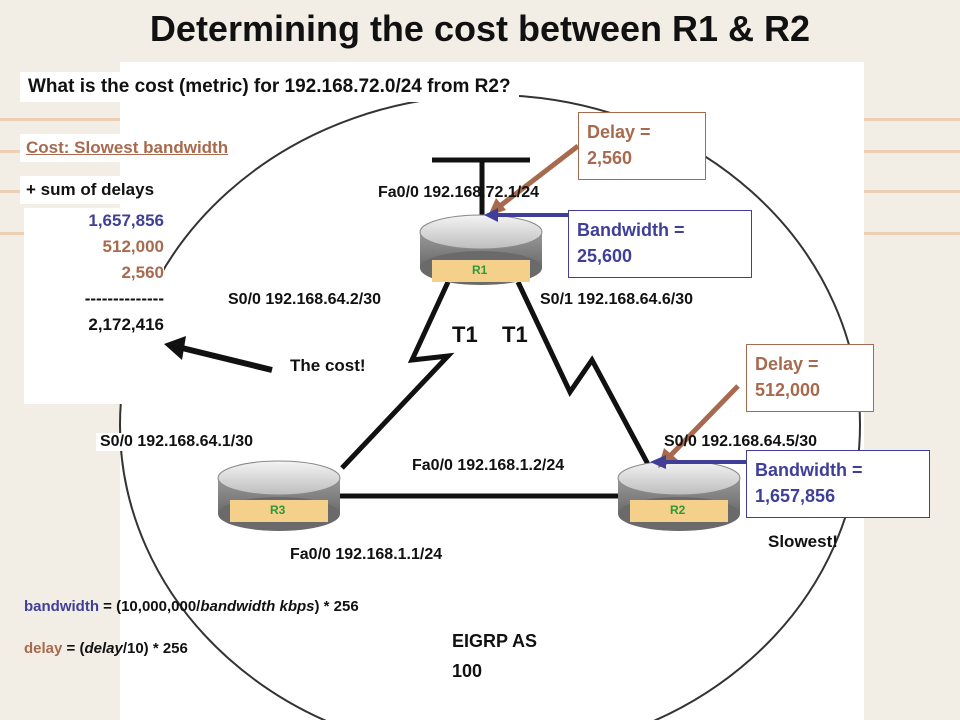 This screenshot has height=720, width=960. What do you see at coordinates (43, 648) in the screenshot?
I see `delay-formula-key: delay` at bounding box center [43, 648].